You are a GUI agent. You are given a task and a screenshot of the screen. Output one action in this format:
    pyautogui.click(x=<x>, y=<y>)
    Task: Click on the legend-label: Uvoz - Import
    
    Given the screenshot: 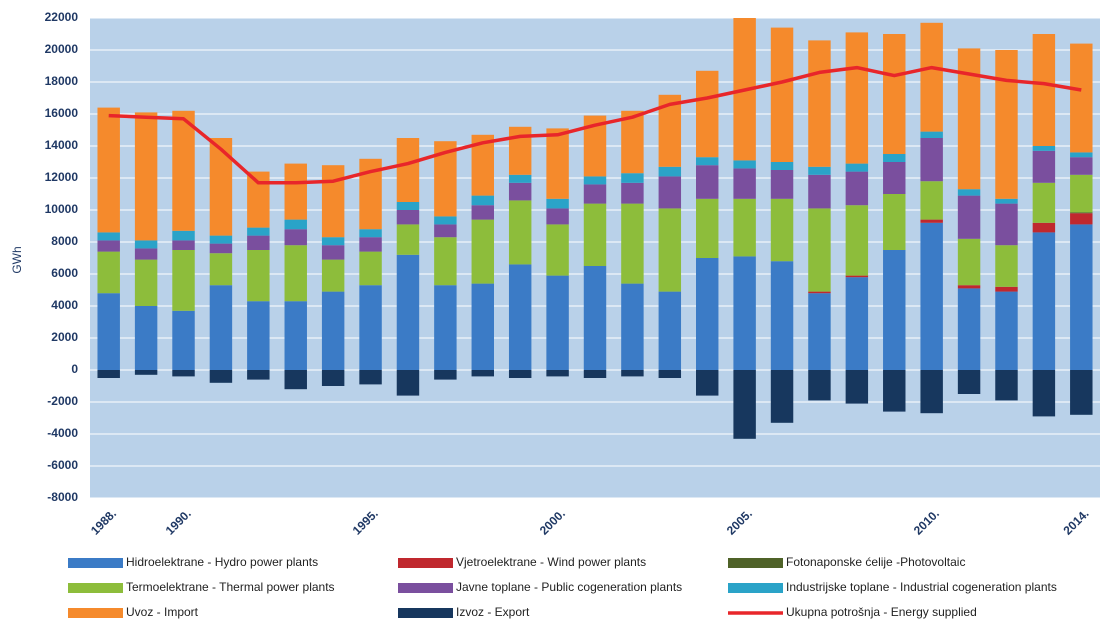 What is the action you would take?
    pyautogui.click(x=162, y=612)
    